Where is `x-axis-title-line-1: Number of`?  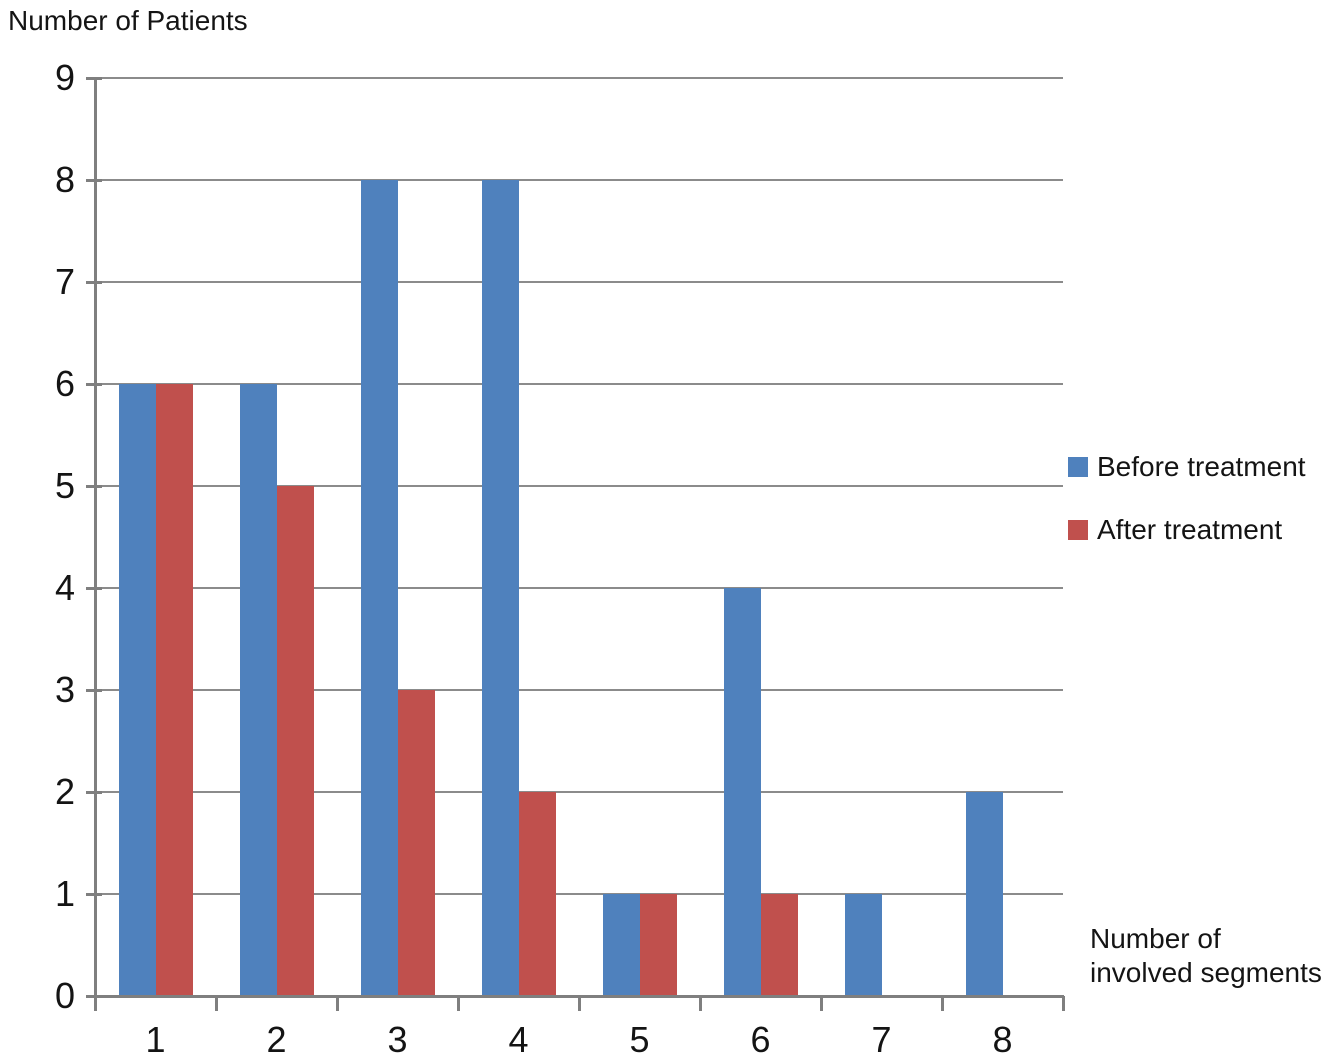 x-axis-title-line-1: Number of is located at coordinates (1155, 938).